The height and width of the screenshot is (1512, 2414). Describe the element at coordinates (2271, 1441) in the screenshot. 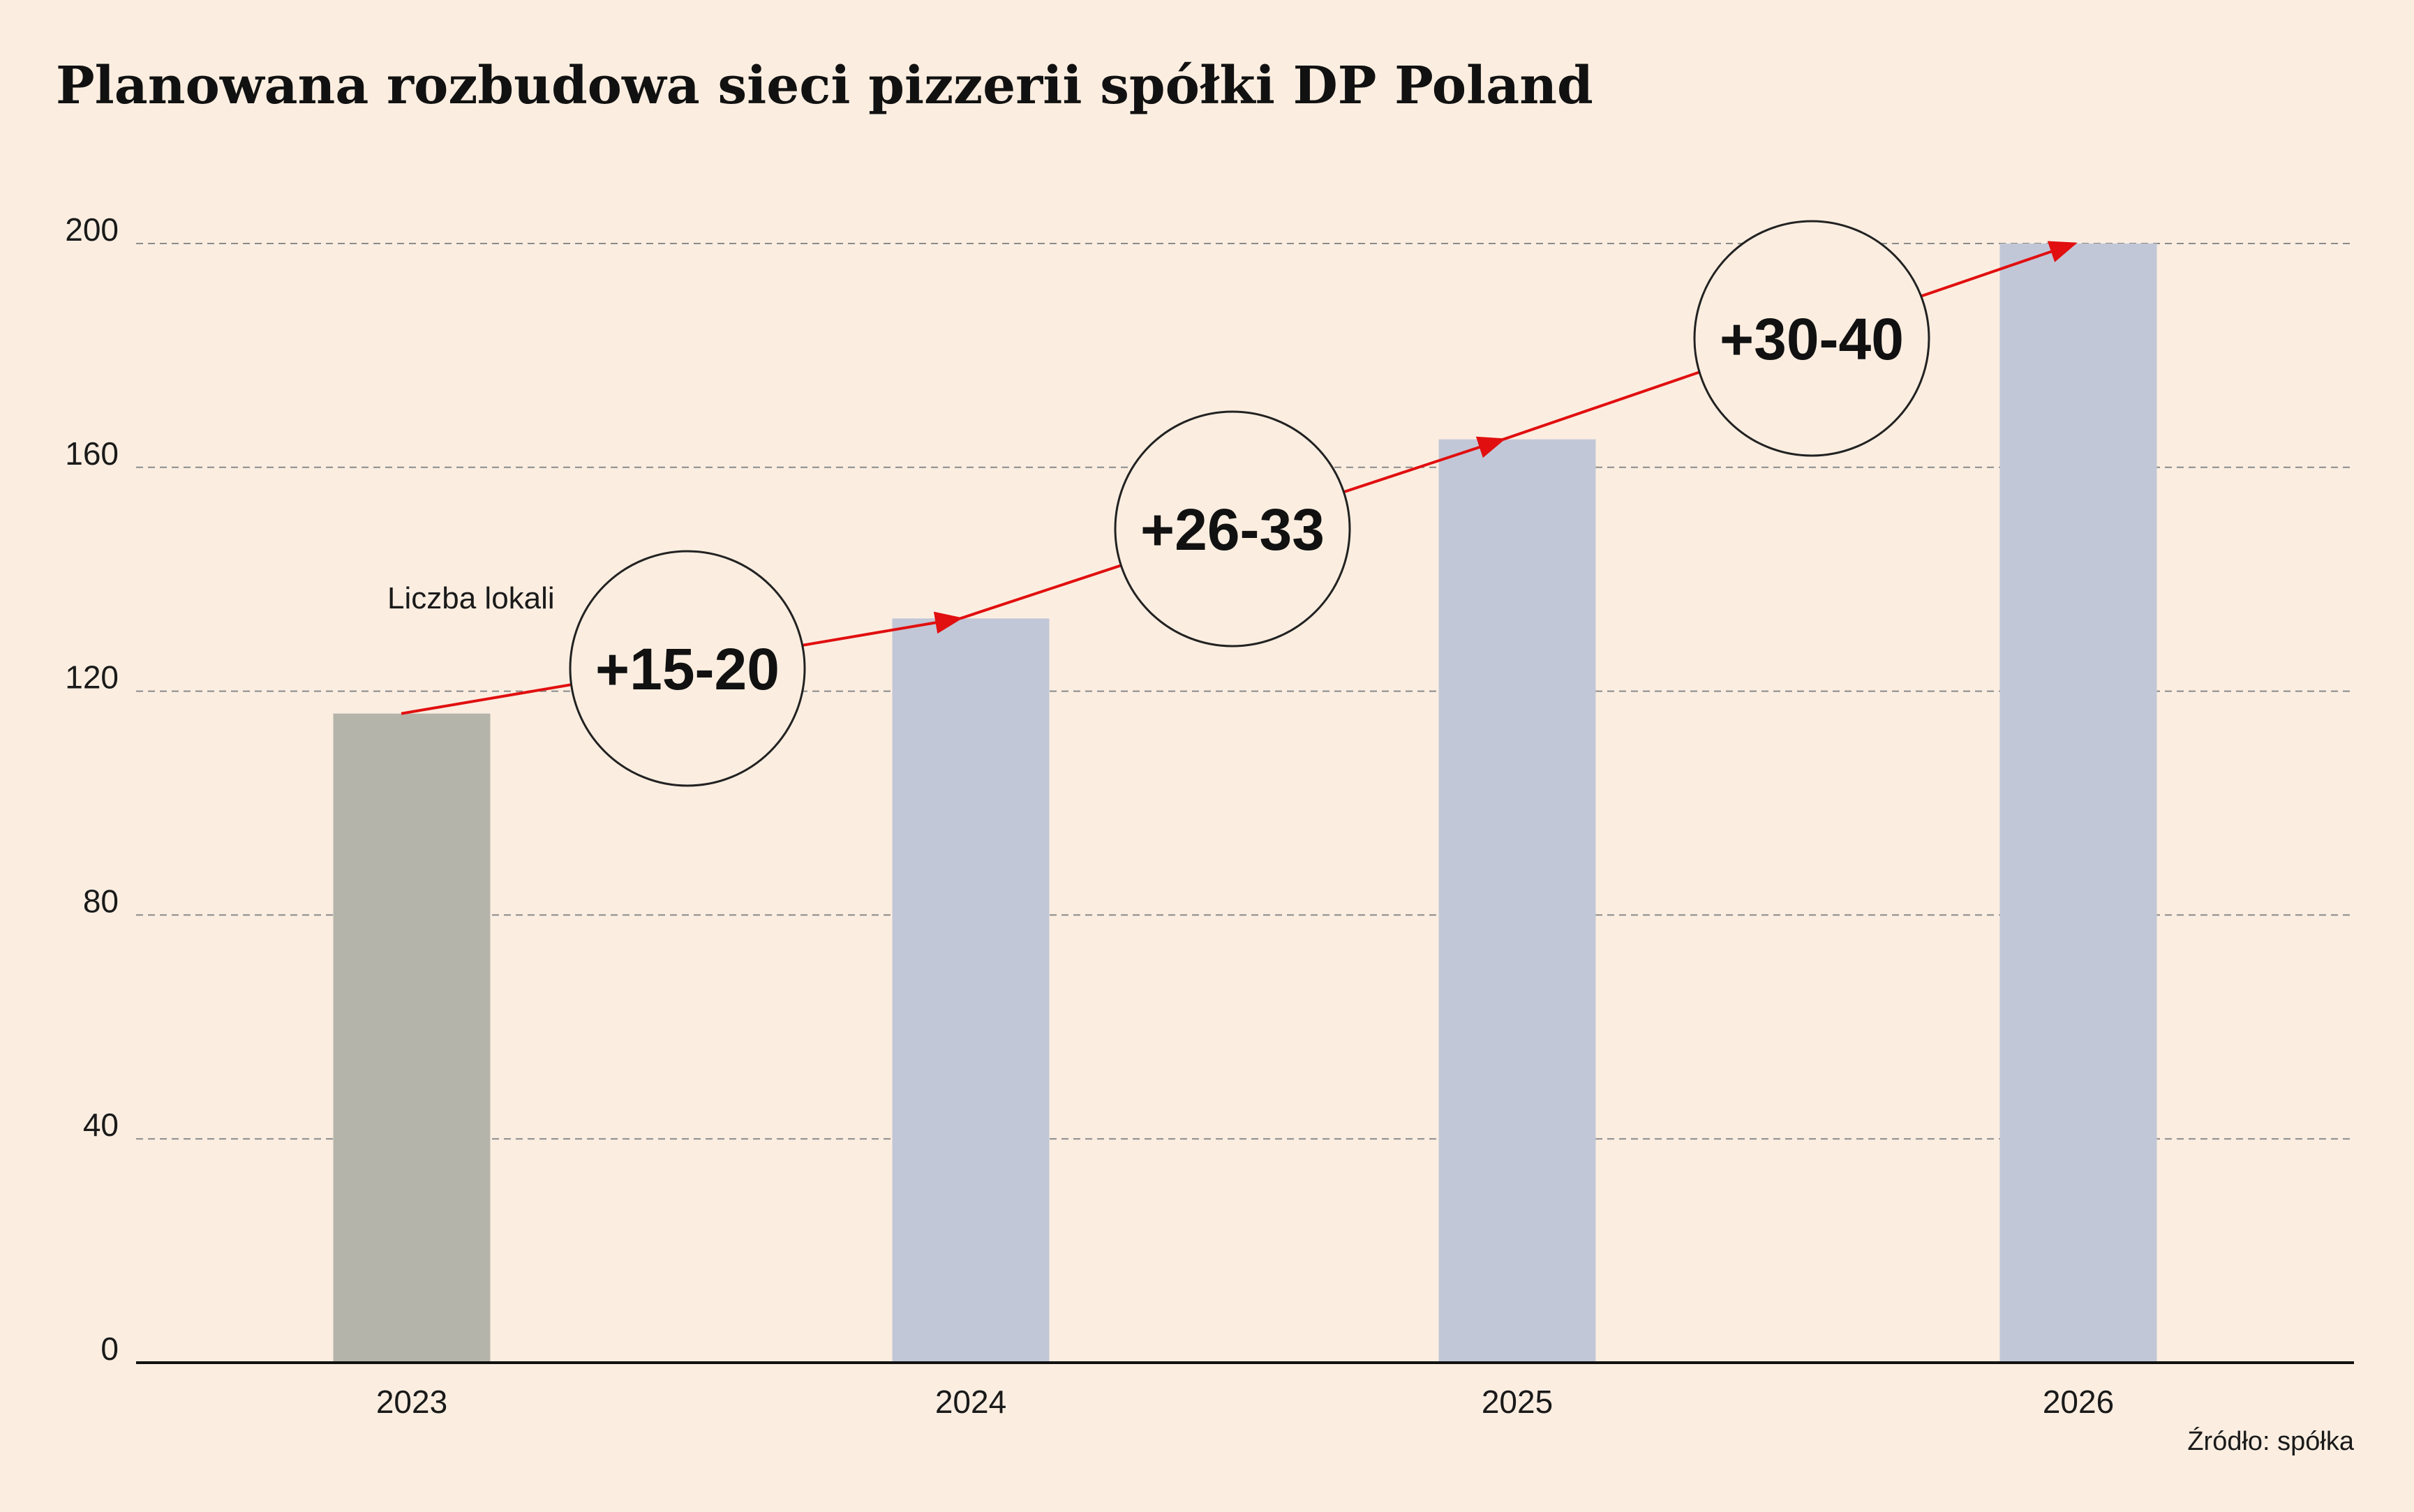

I see `source-note: Źródło: spółka` at that location.